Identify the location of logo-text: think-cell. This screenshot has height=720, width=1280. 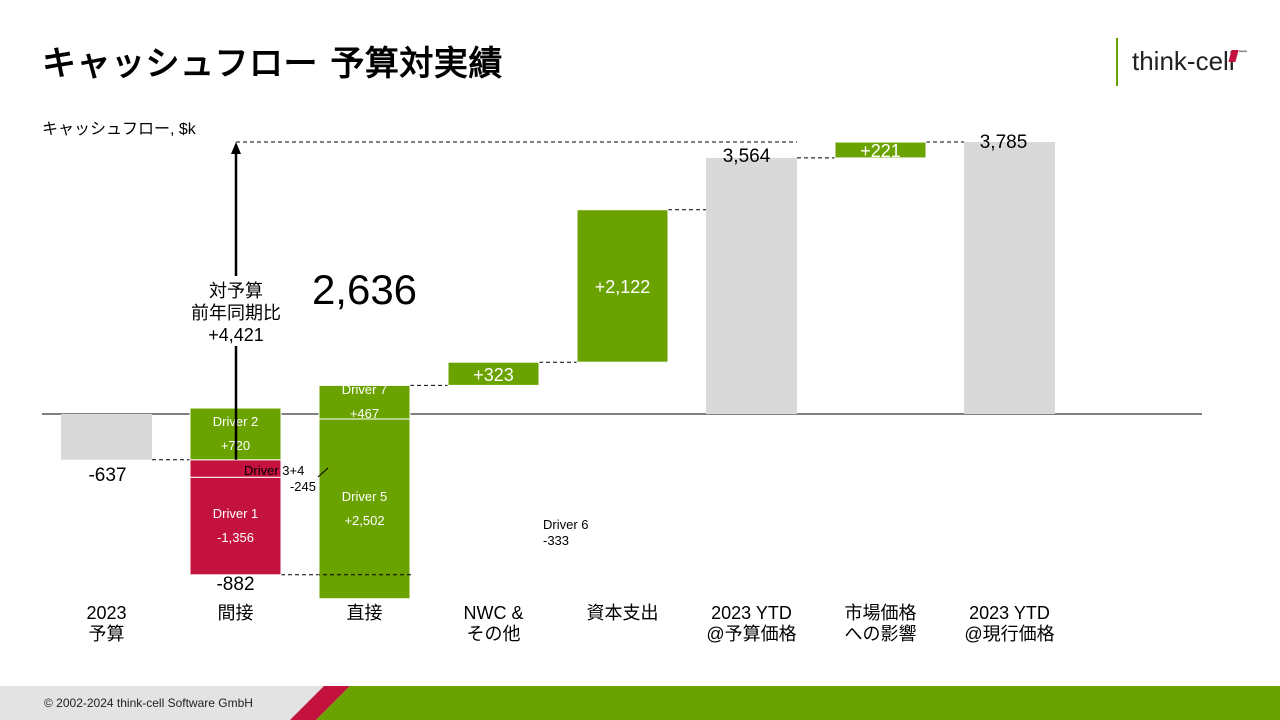
(1183, 61).